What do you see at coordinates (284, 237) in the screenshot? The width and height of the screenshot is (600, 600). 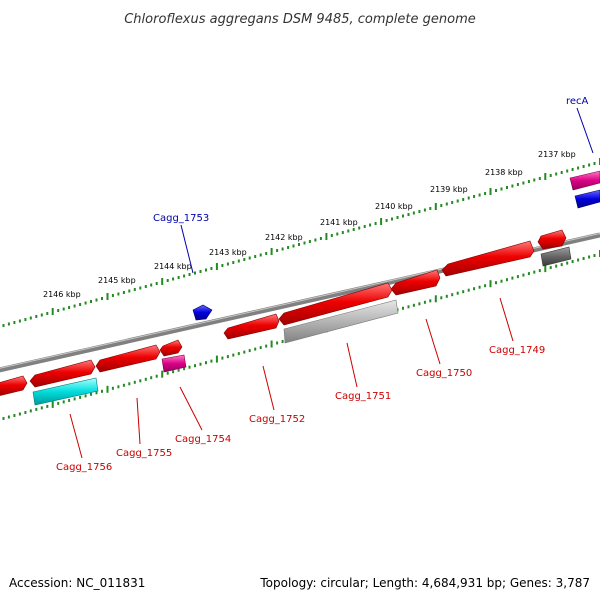 I see `kbp-label: 2142 kbp` at bounding box center [284, 237].